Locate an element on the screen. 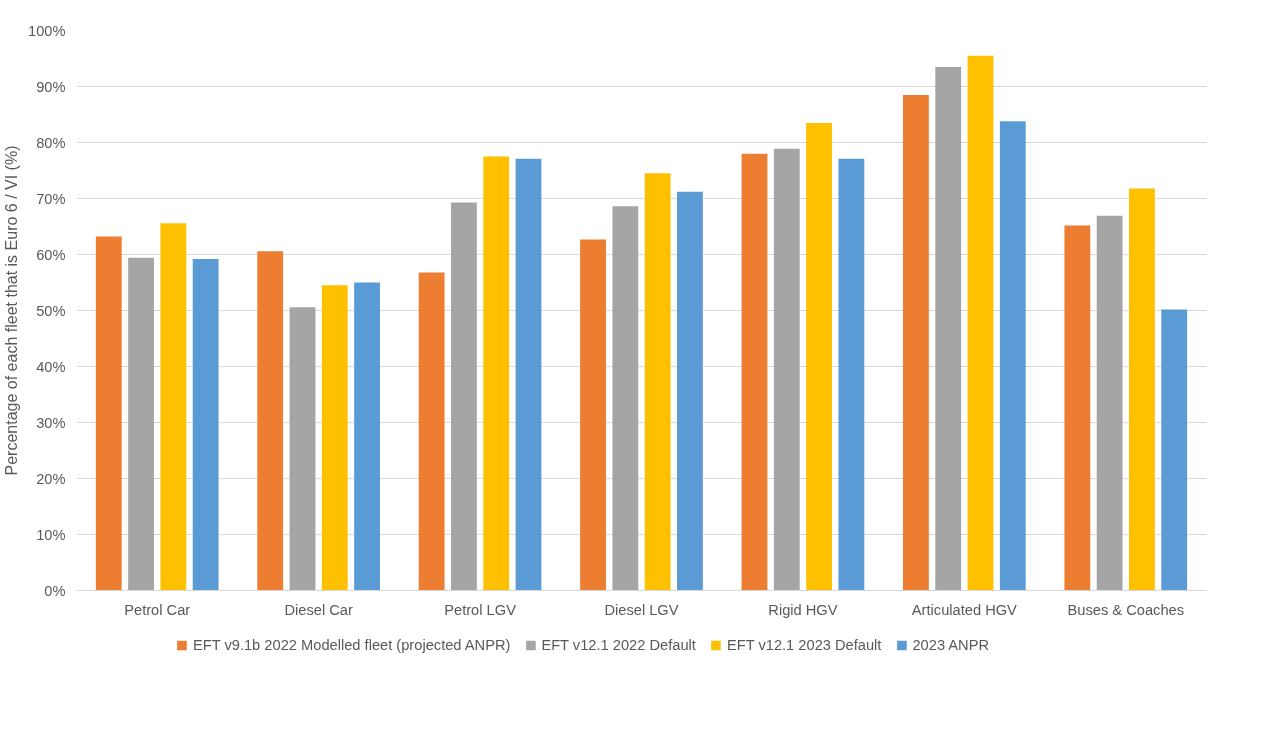 This screenshot has height=736, width=1282. y-axis-title: Percentage of each fleet that is Euro 6 / VI (%) is located at coordinates (12, 310).